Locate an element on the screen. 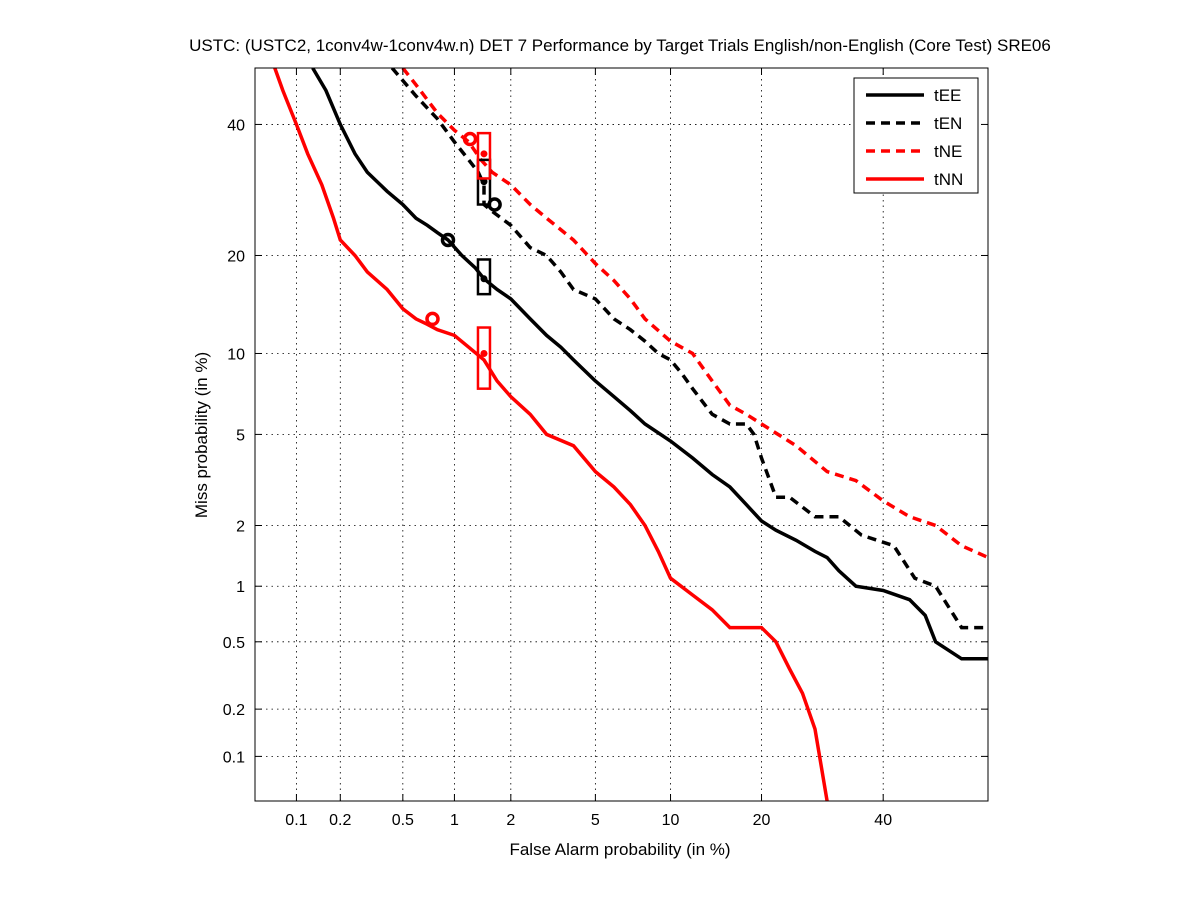  legend-label-tne: tNE is located at coordinates (948, 151).